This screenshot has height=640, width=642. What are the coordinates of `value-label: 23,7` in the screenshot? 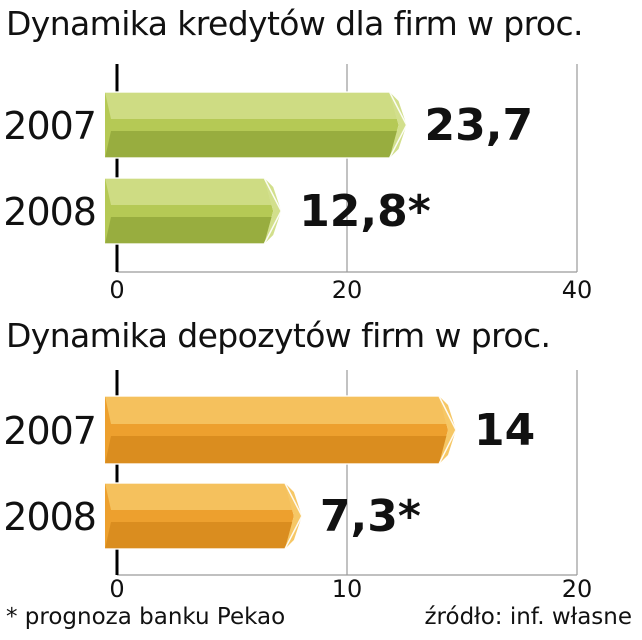 It's located at (479, 125).